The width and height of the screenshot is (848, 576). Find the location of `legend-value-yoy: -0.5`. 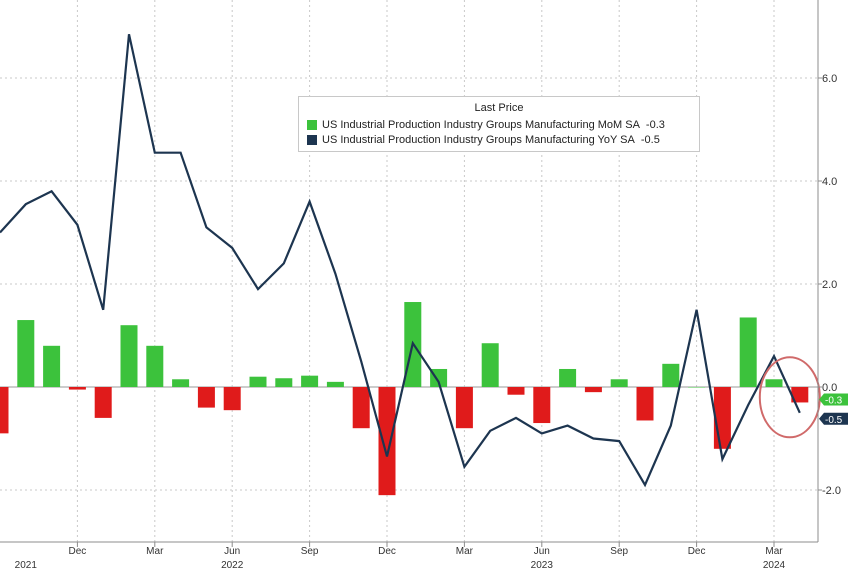

legend-value-yoy: -0.5 is located at coordinates (650, 139).